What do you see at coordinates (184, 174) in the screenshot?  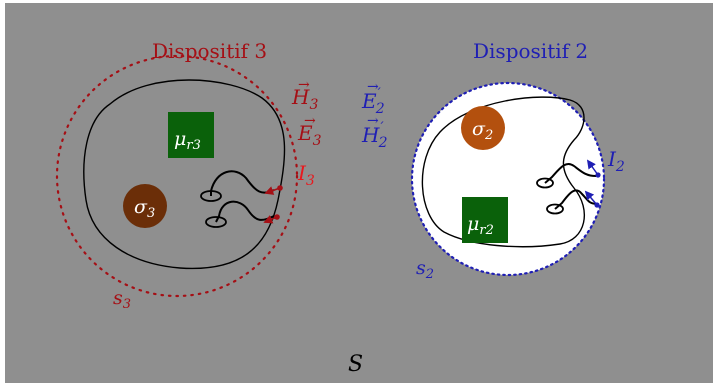 I see `device3-inner-contour` at bounding box center [184, 174].